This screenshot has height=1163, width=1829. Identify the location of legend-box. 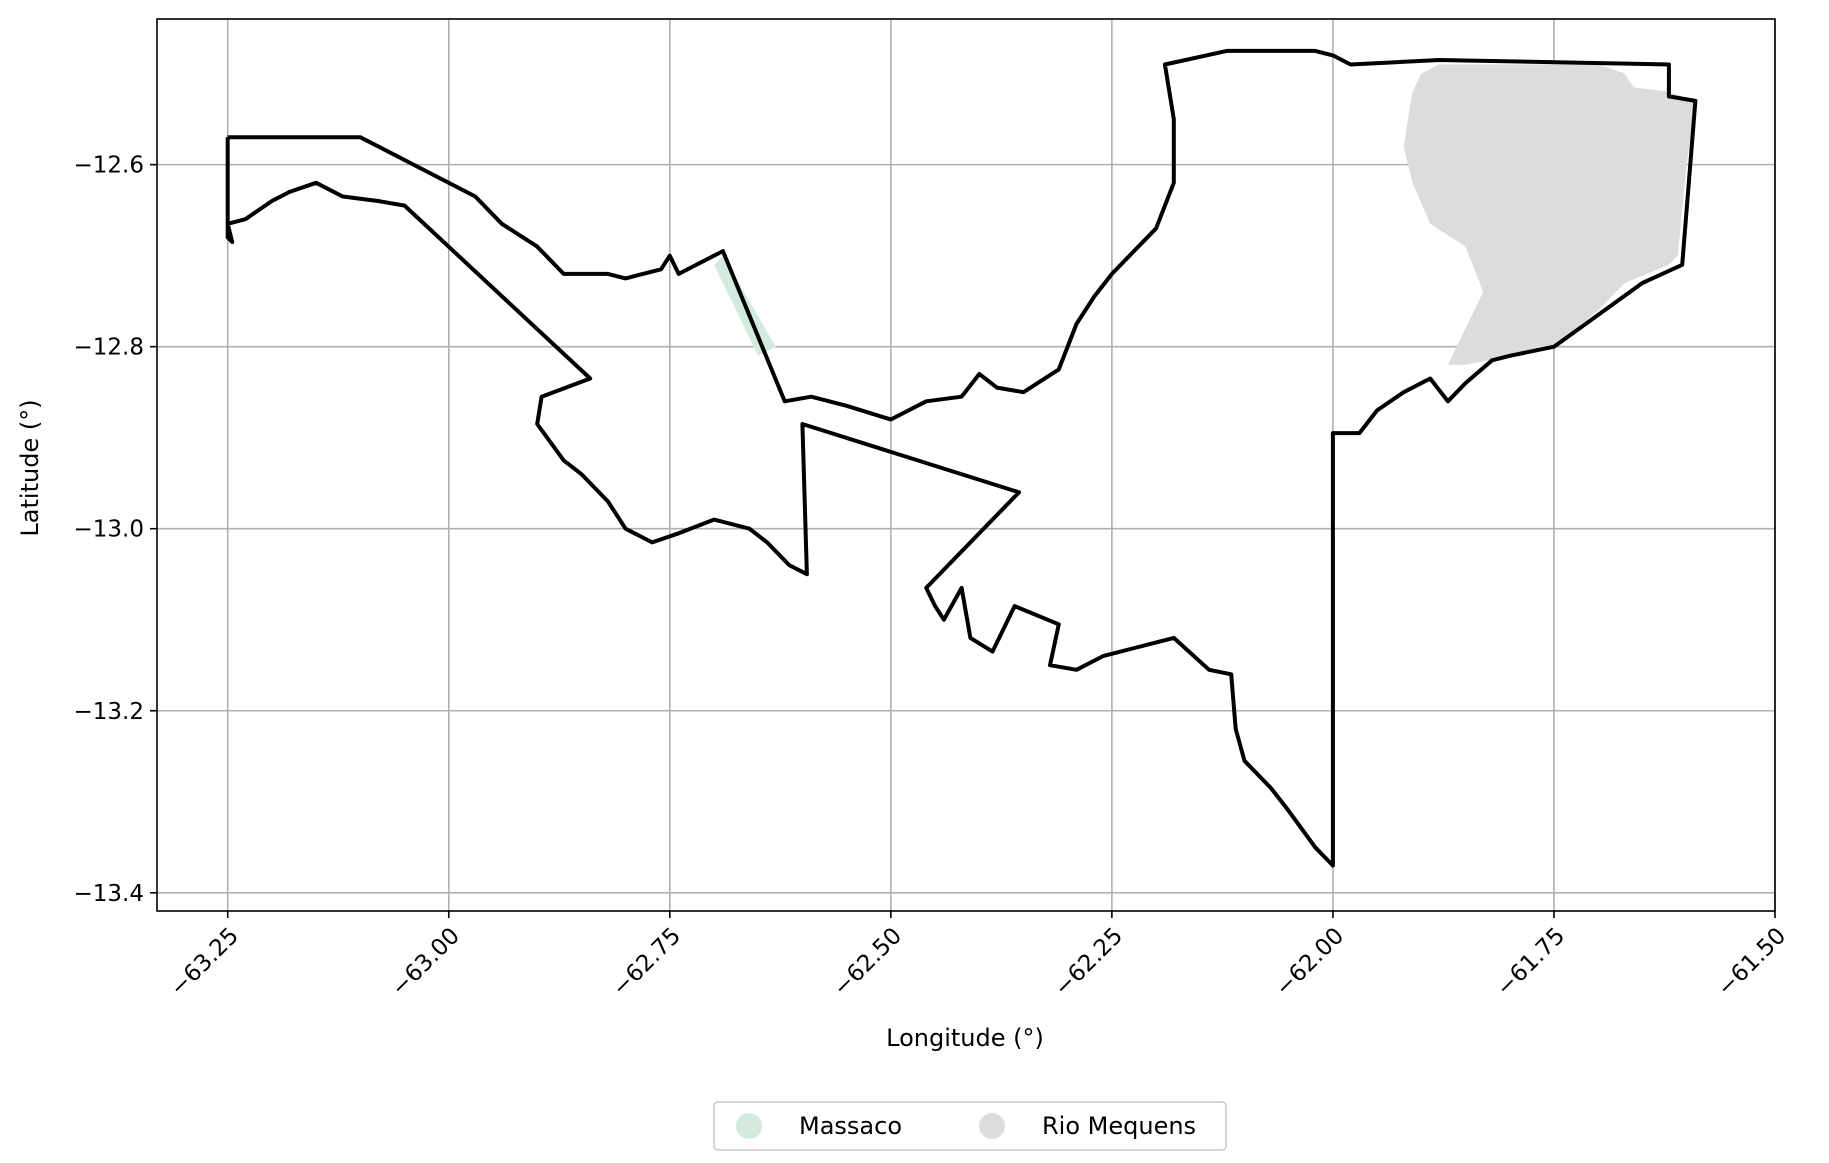
(970, 1126).